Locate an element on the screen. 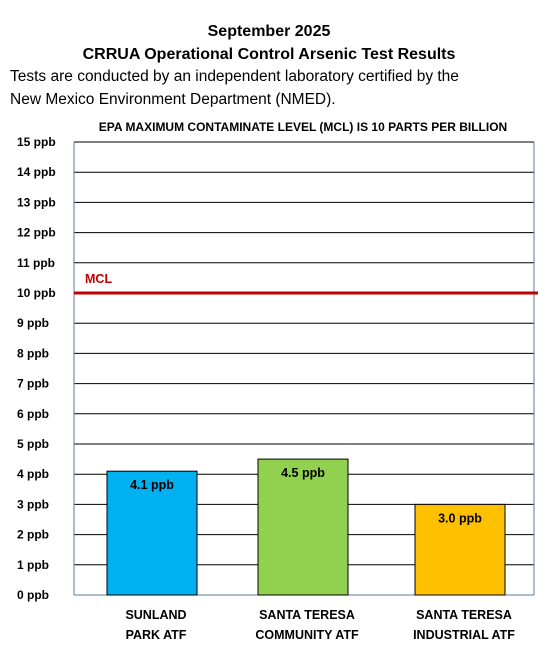 The image size is (538, 647). bar-value-label: 4.1 ppb is located at coordinates (152, 485).